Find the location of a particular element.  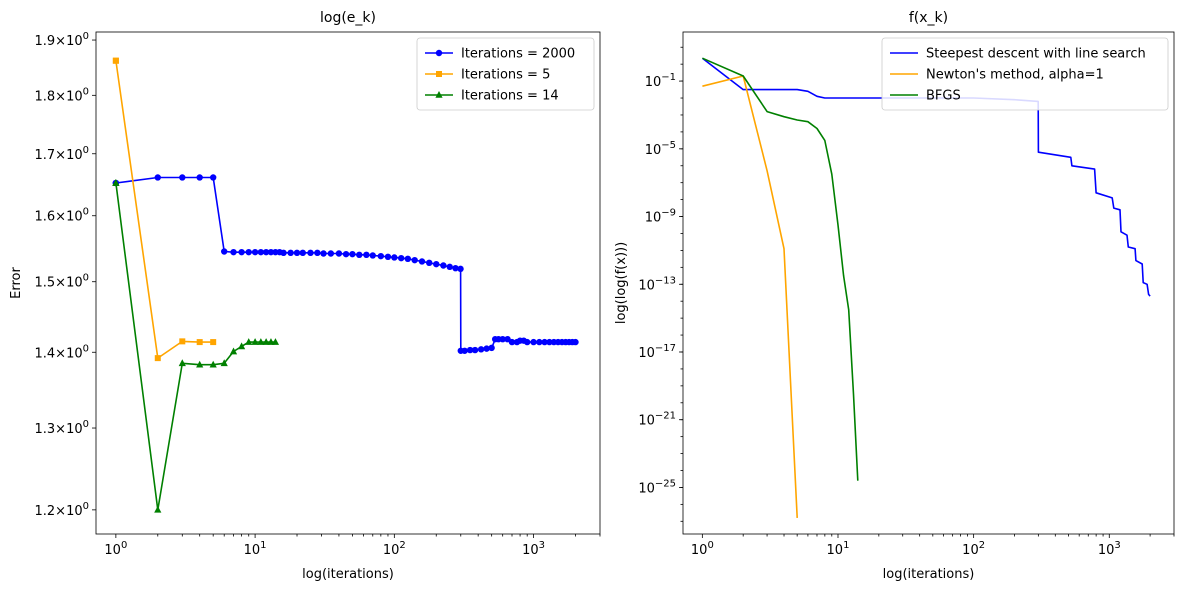

y-tick-mantissa: 1.9 is located at coordinates (44, 41).